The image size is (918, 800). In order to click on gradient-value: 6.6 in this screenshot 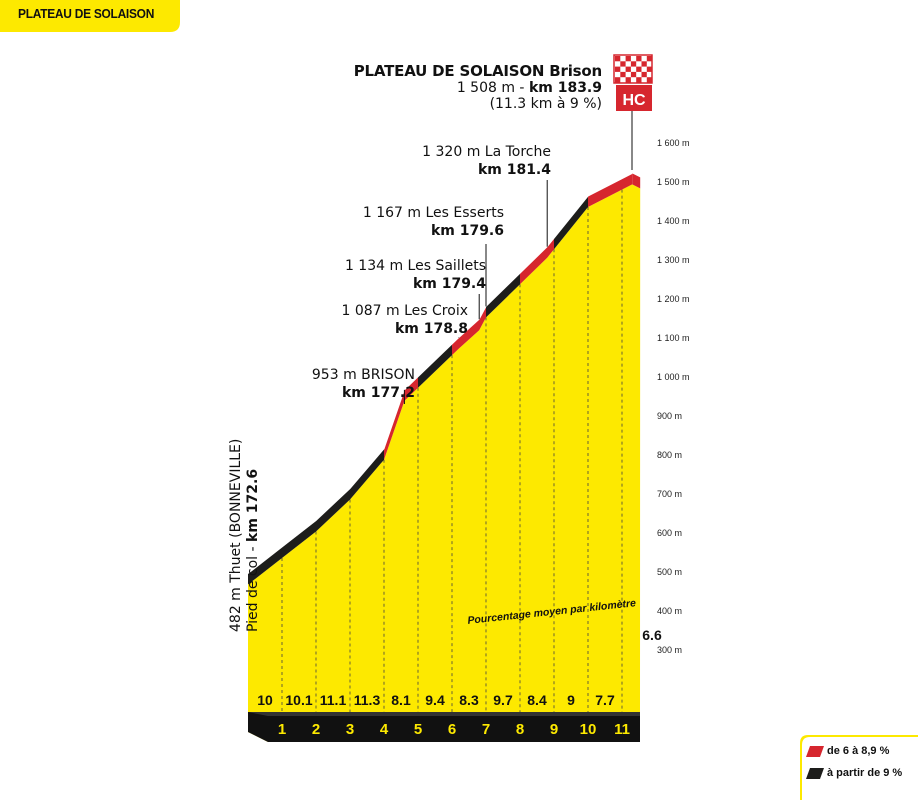, I will do `click(652, 635)`.